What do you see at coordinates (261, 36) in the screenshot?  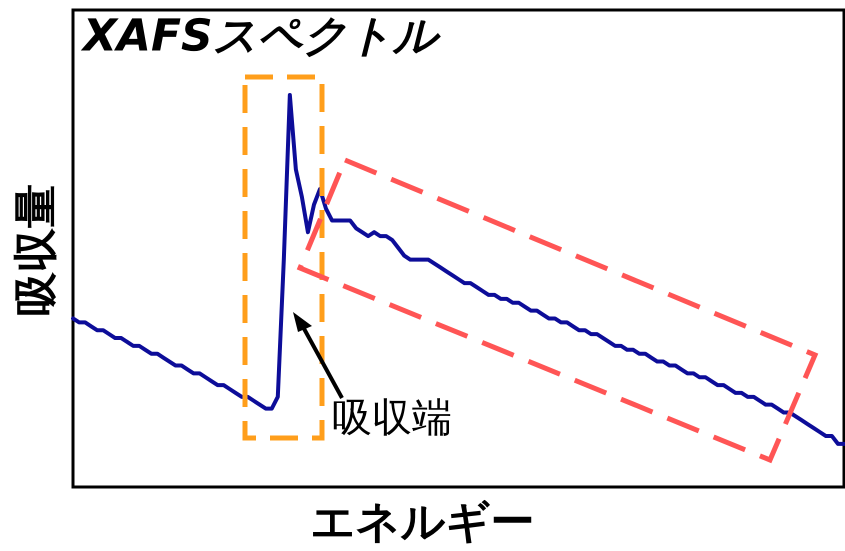 I see `chart-title: XAFSスペクトル` at bounding box center [261, 36].